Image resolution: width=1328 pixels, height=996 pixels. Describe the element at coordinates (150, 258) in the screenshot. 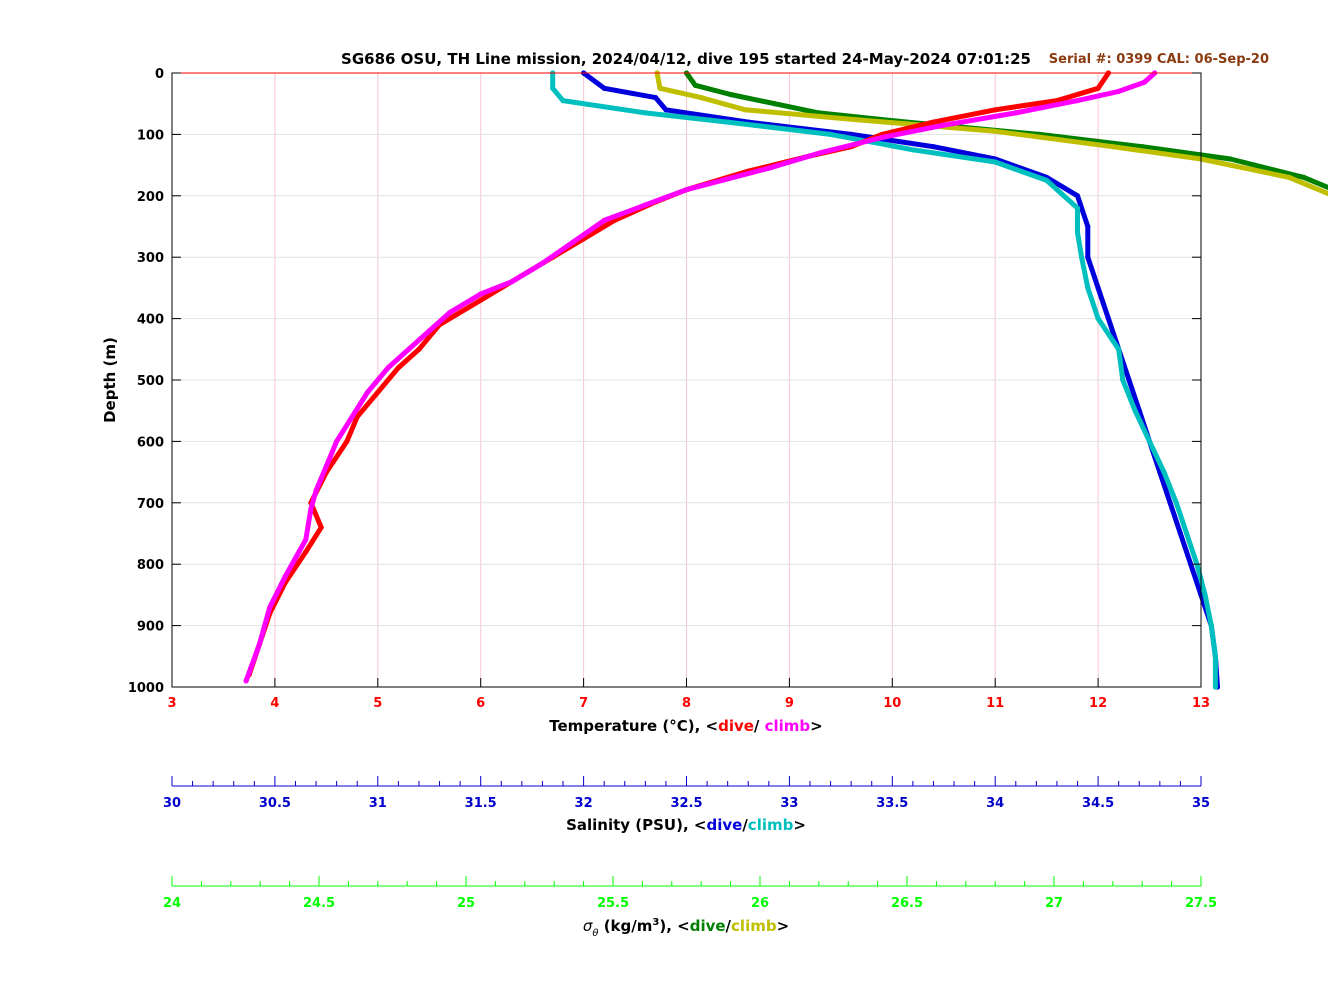

I see `depth-tick-label: 300` at that location.